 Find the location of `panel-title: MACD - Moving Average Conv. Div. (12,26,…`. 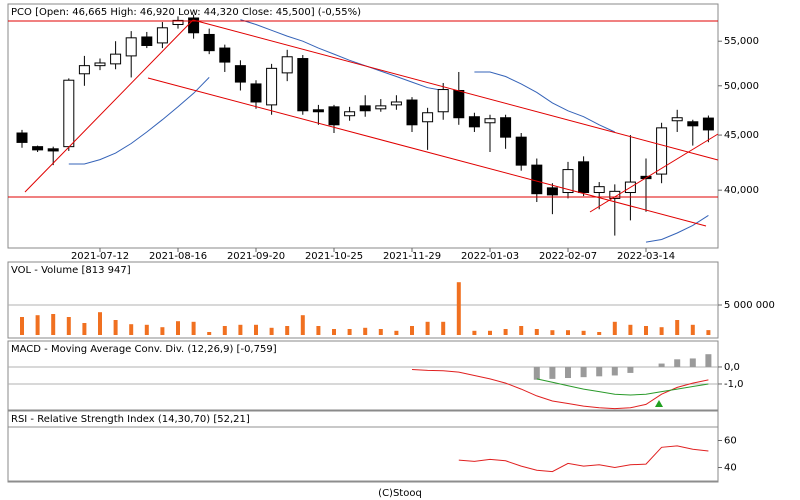

panel-title: MACD - Moving Average Conv. Div. (12,26,… is located at coordinates (144, 349).